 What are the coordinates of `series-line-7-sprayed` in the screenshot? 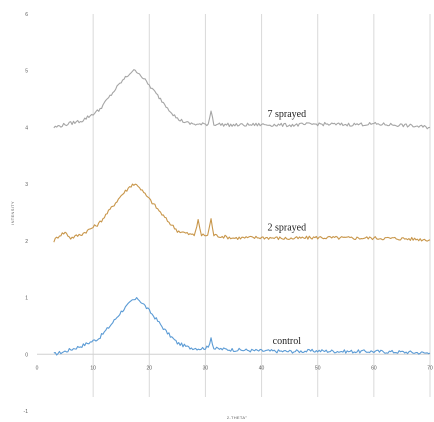 It's located at (242, 99).